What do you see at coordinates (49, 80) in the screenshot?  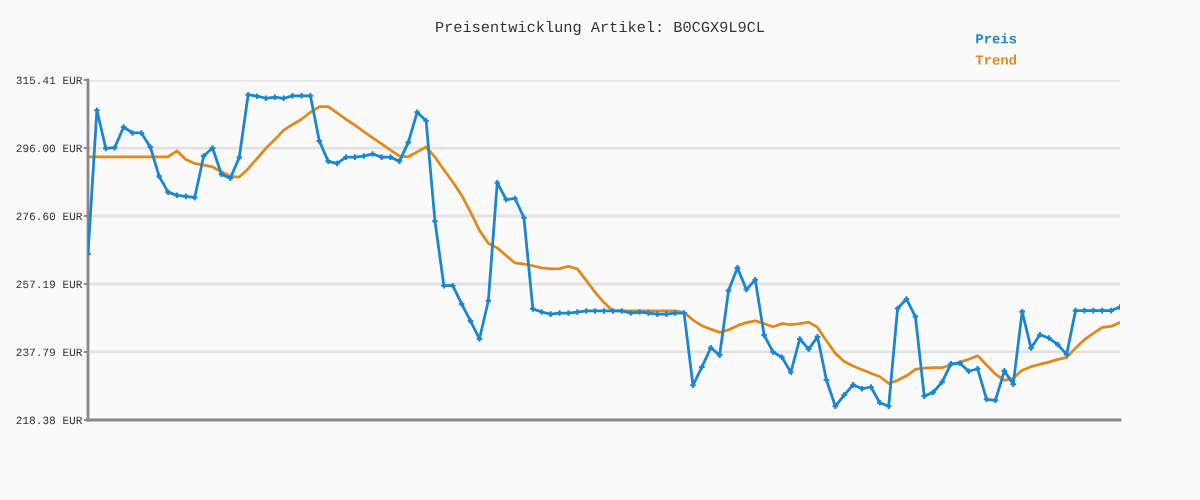 I see `y-tick-label: 315.41 EUR` at bounding box center [49, 80].